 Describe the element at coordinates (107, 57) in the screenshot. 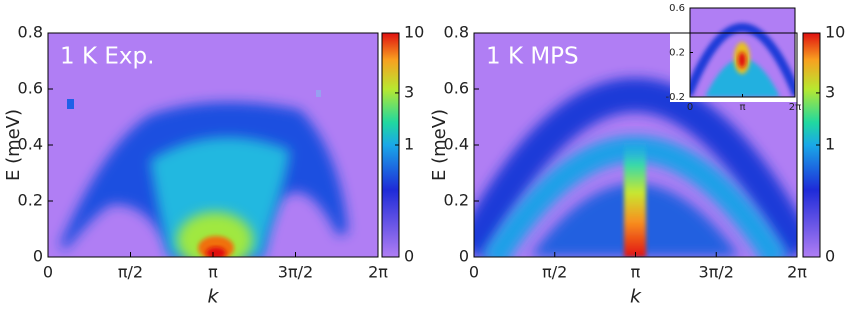

I see `annotation: 1 K Exp.` at that location.